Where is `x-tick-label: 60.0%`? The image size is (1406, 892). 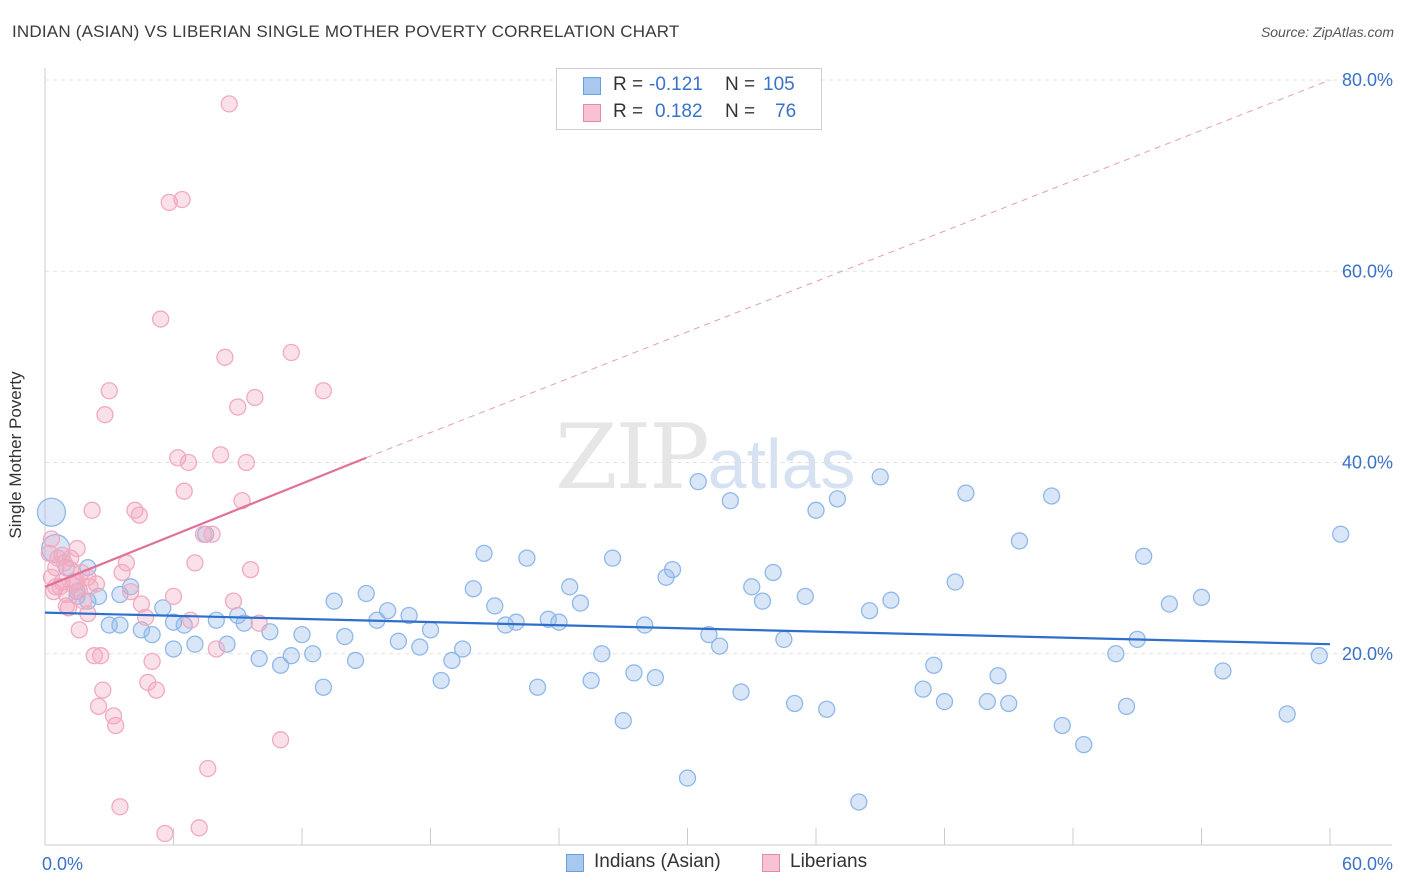 x-tick-label: 60.0% is located at coordinates (1367, 864).